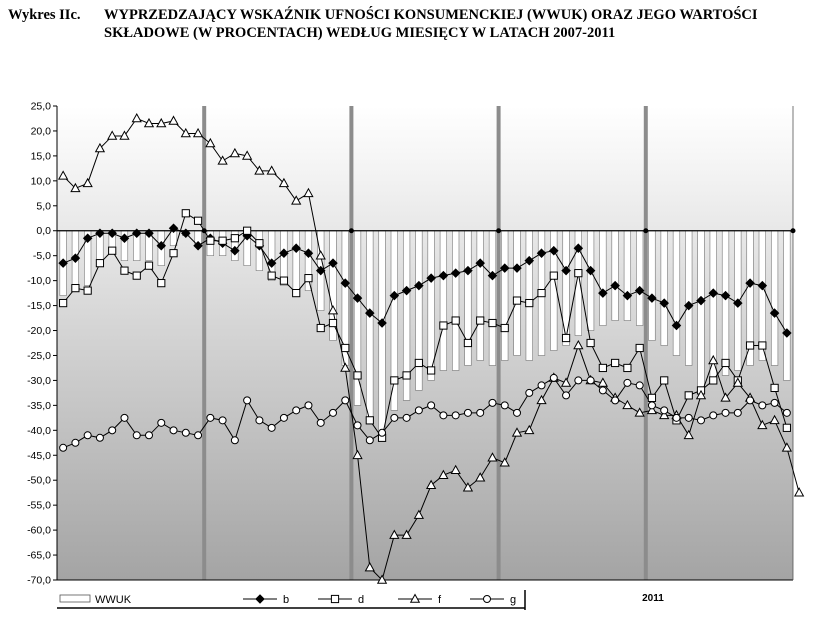 The width and height of the screenshot is (824, 621). What do you see at coordinates (75, 598) in the screenshot?
I see `legend-swatch-WWUK` at bounding box center [75, 598].